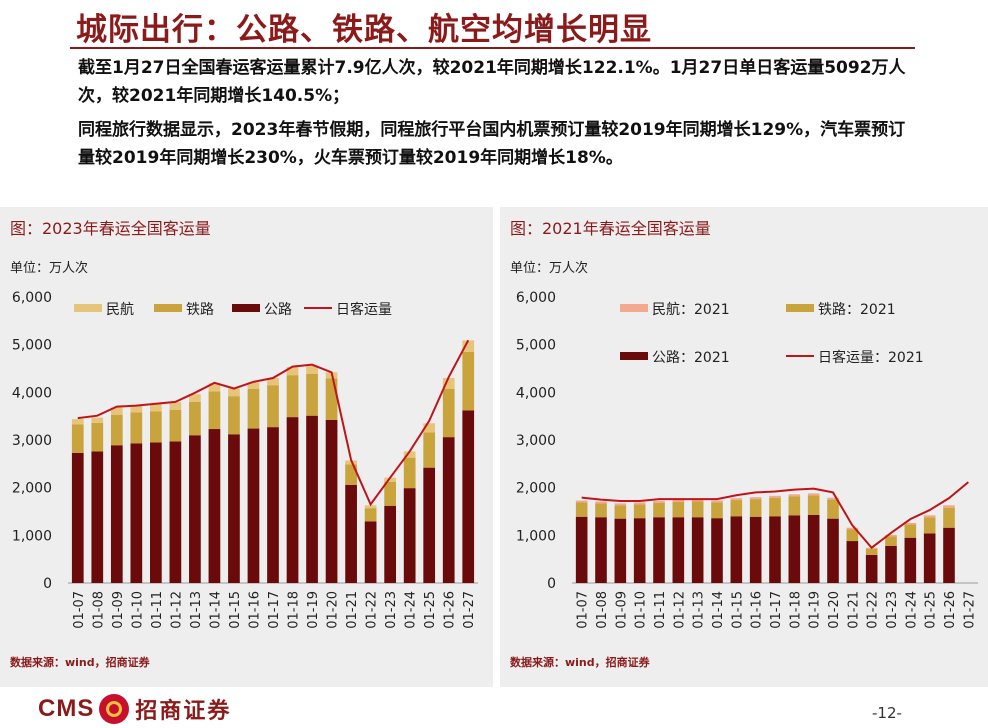  I want to click on x-tick-label: 01-07, so click(79, 610).